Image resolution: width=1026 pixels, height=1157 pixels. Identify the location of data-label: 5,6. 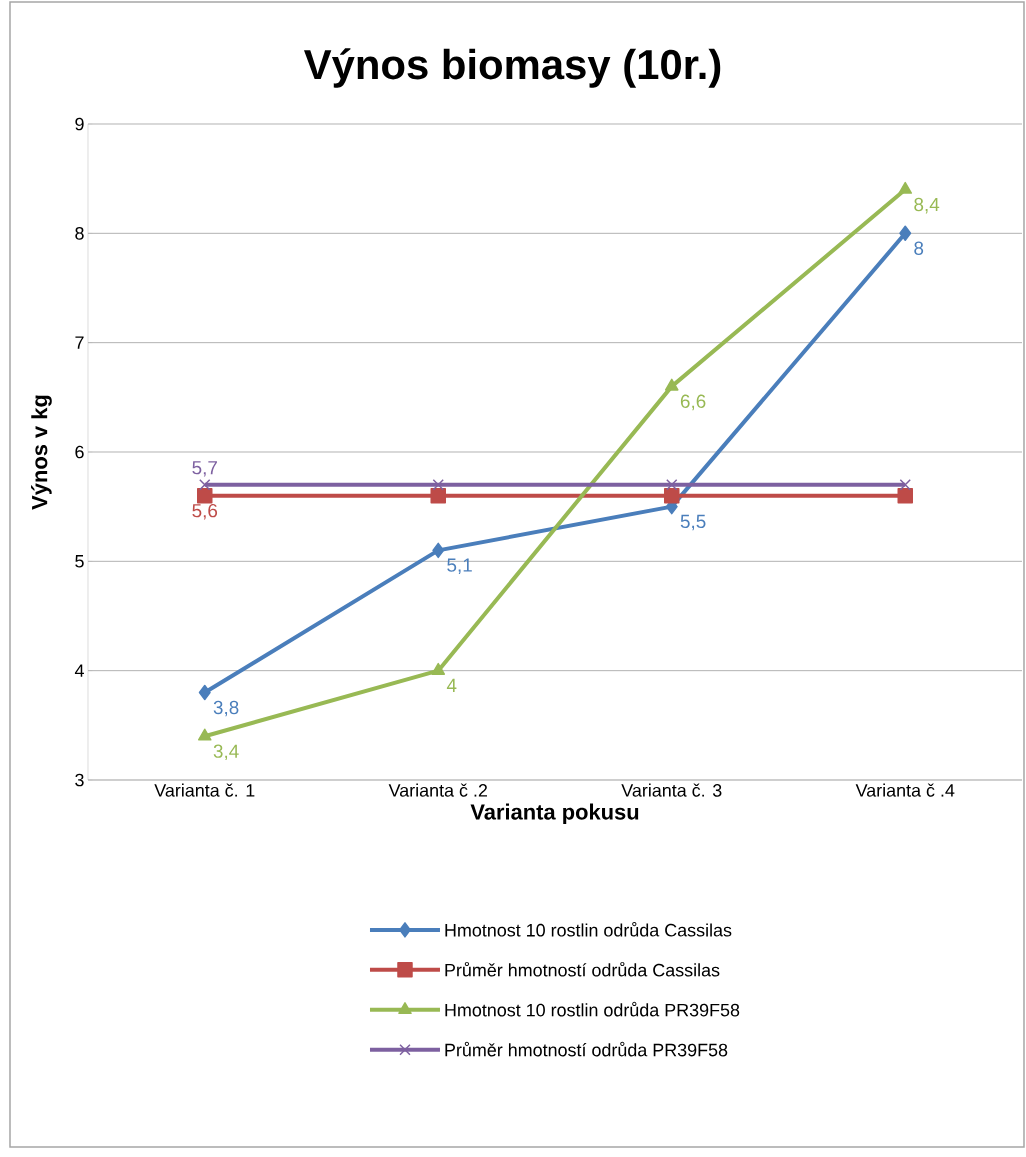
(205, 511).